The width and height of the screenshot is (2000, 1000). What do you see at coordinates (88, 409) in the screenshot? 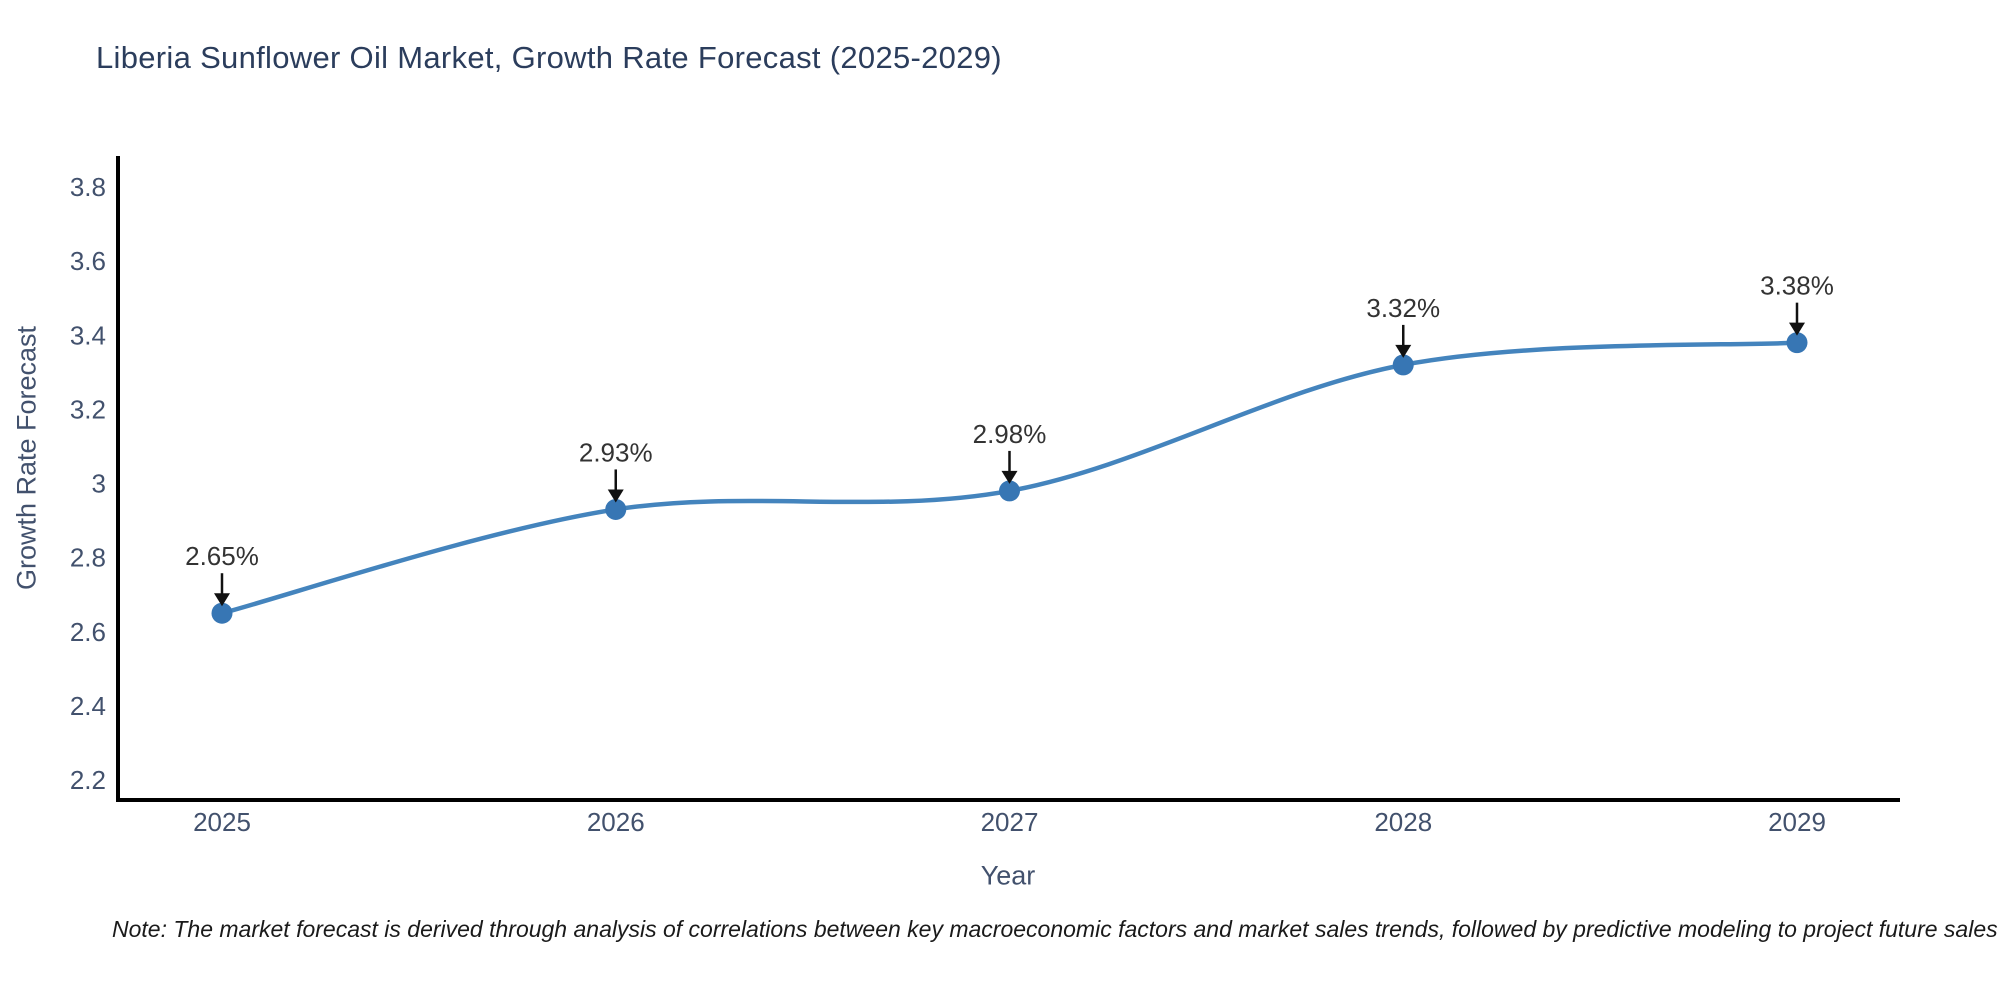
I see `y-tick-label: 3.2` at bounding box center [88, 409].